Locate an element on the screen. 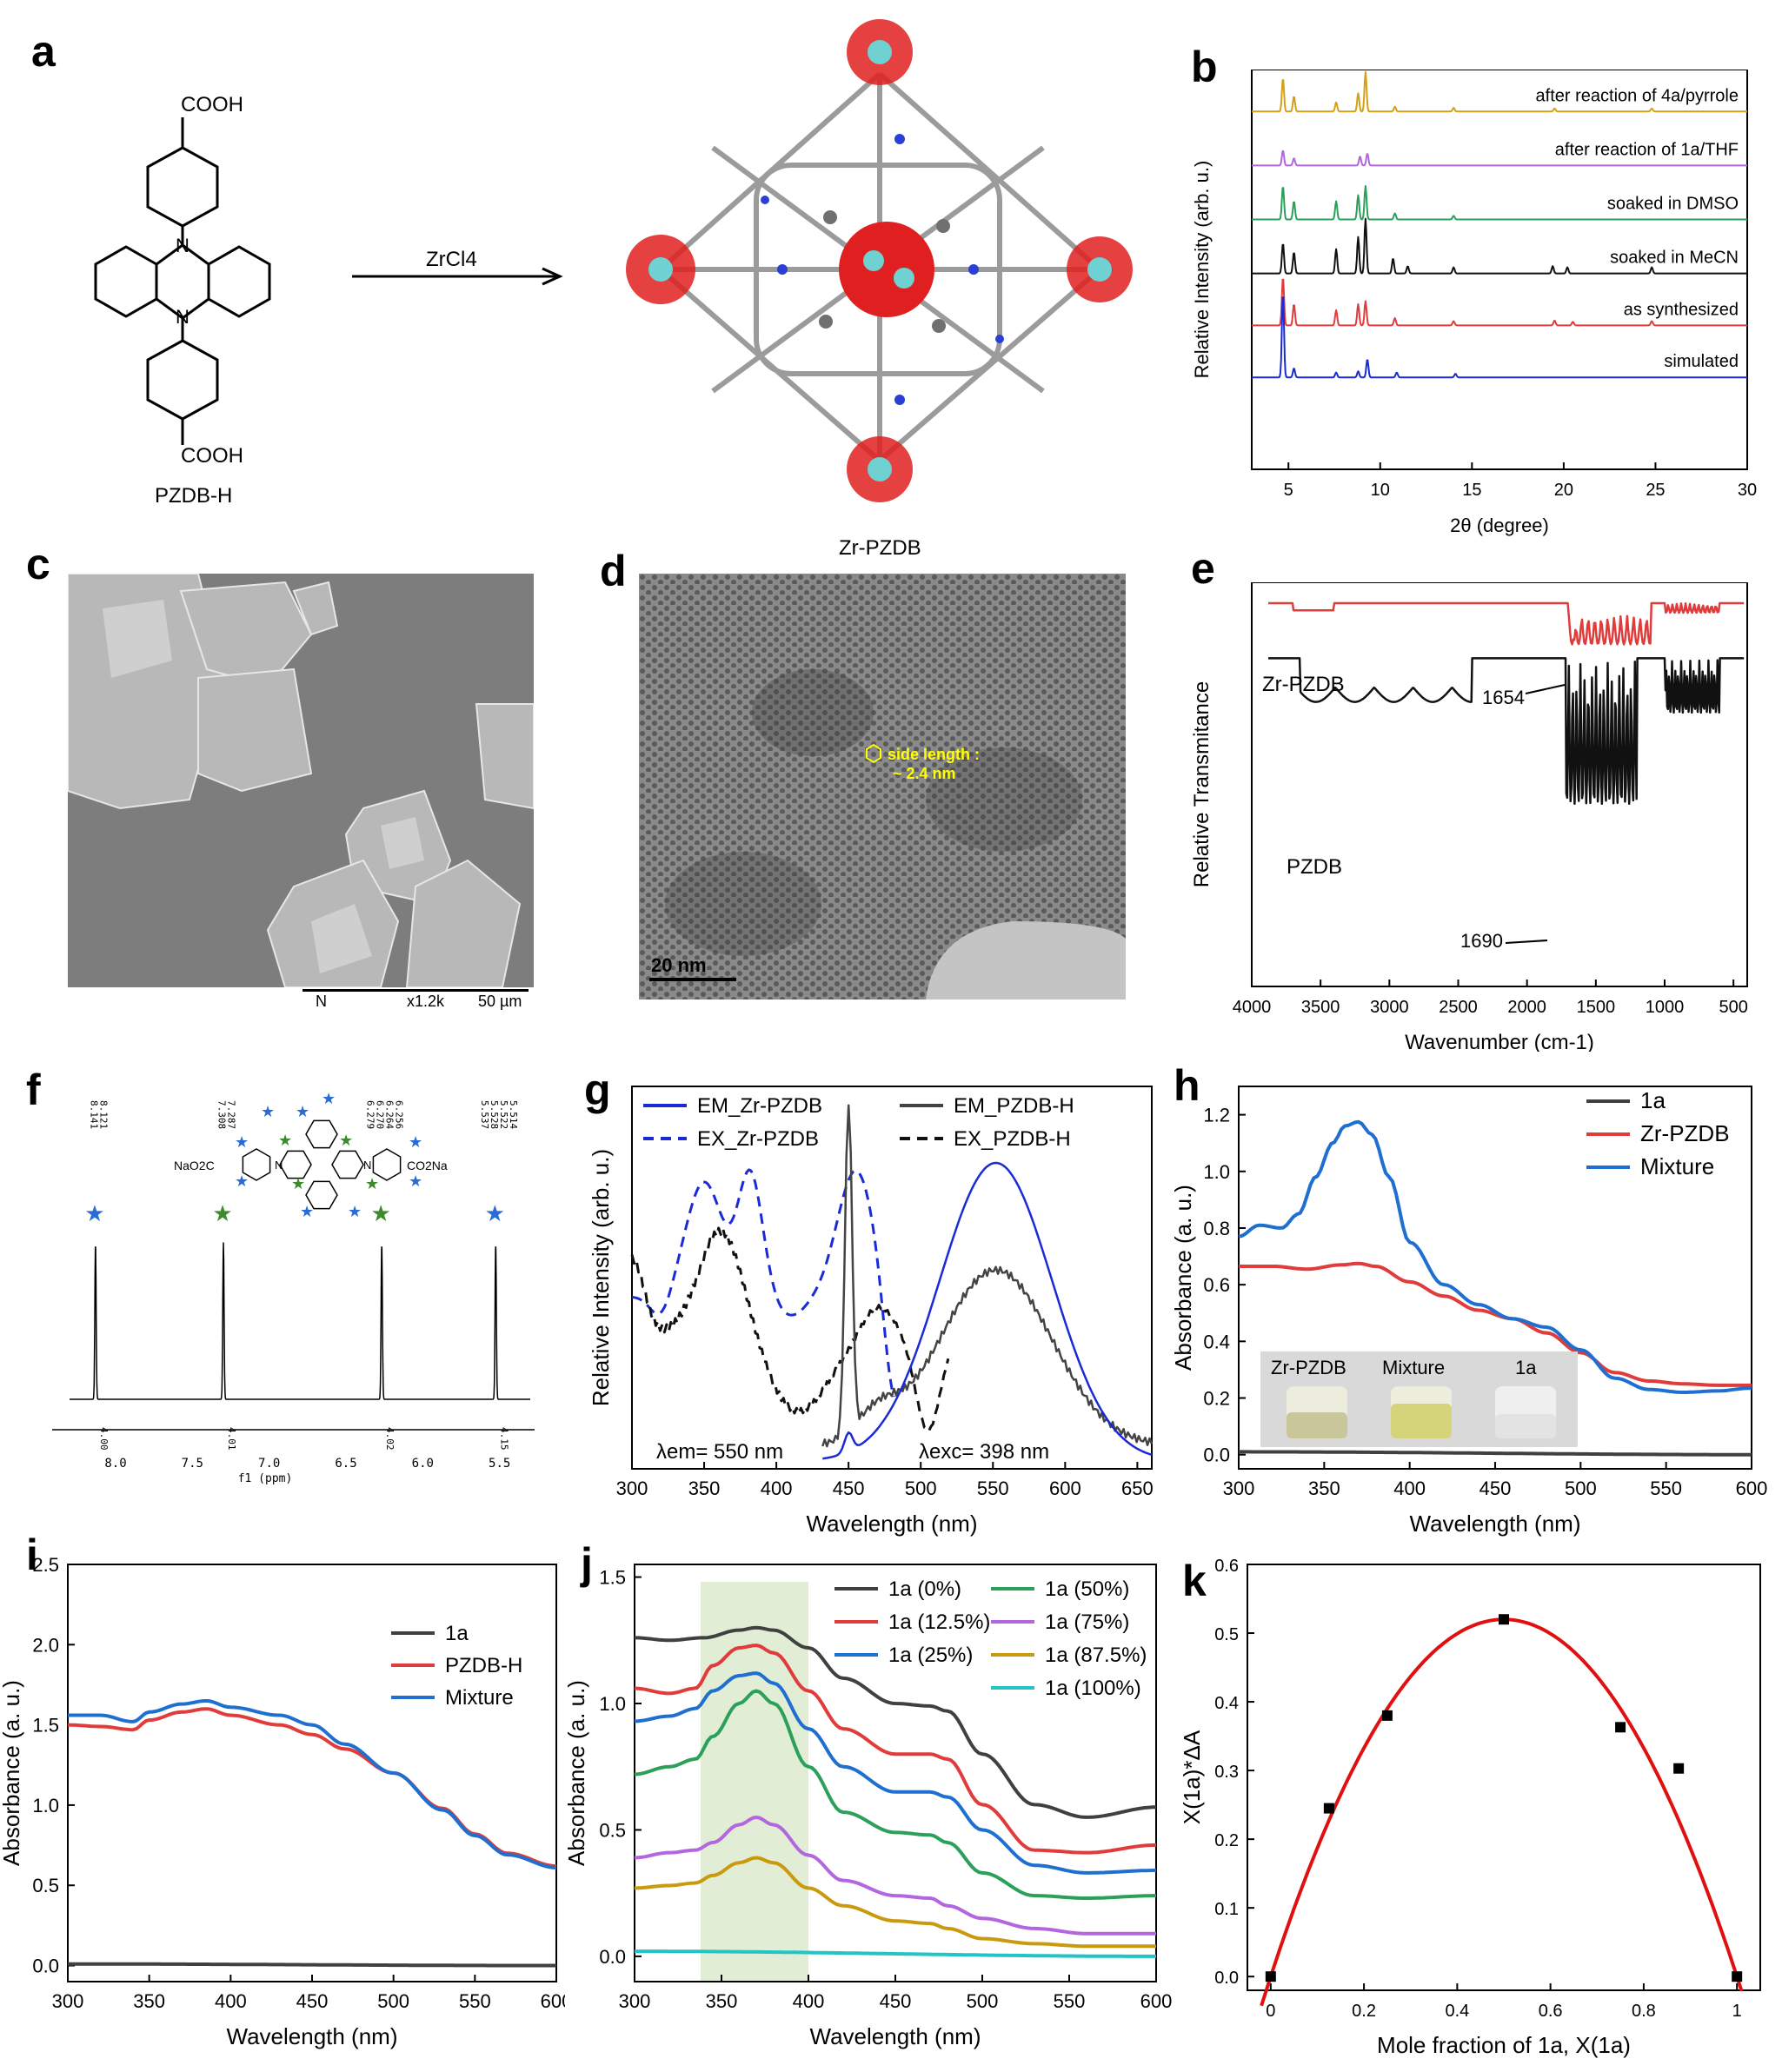  nmr-peak-star: ★ is located at coordinates (381, 1213).